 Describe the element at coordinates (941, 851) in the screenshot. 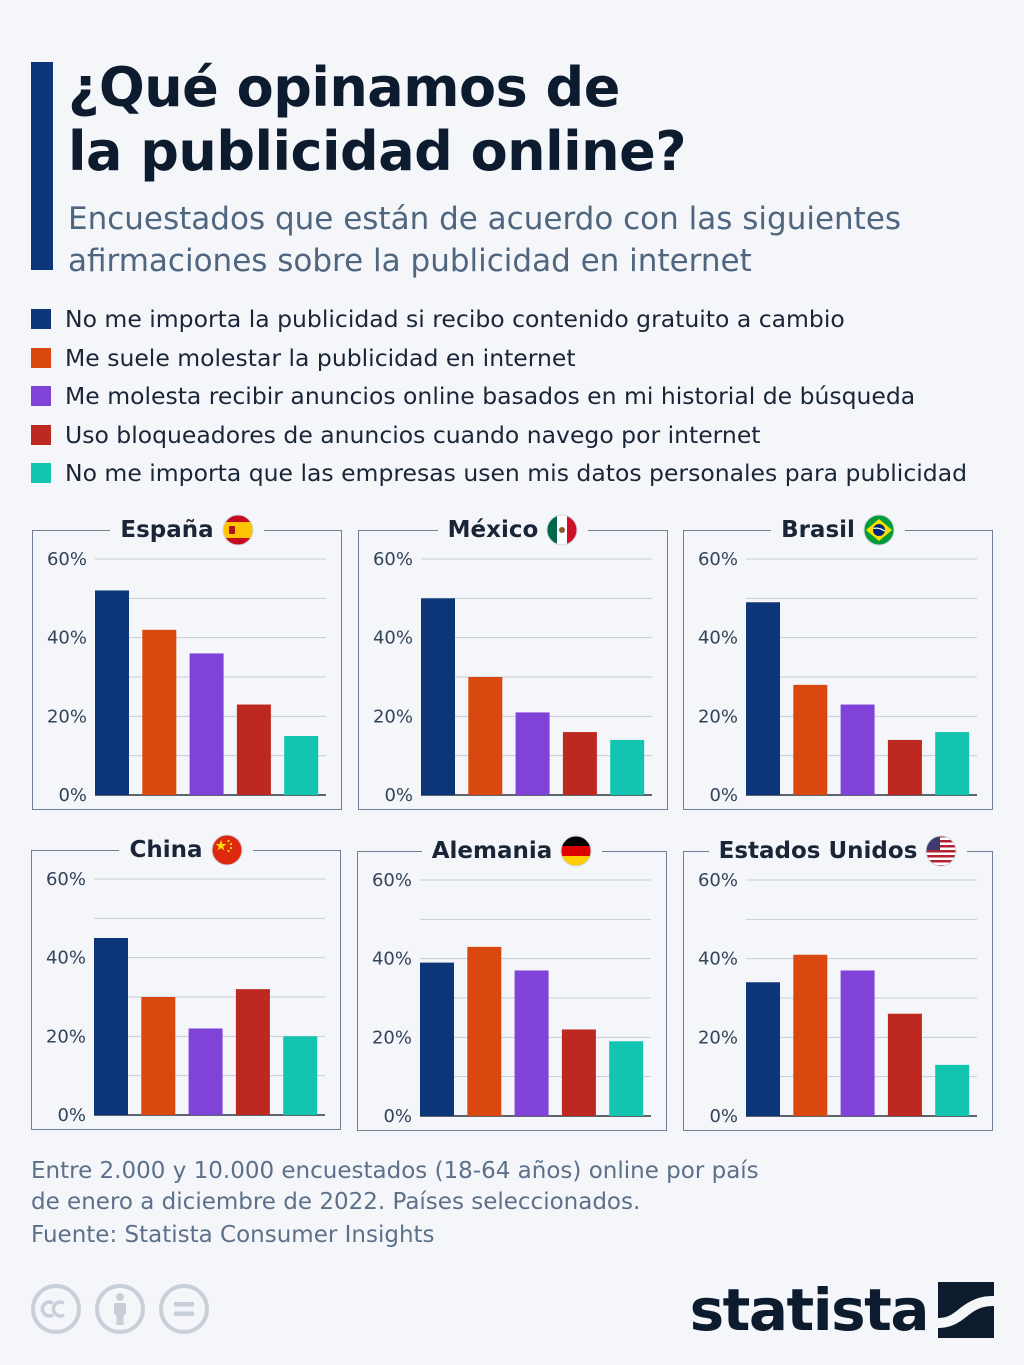

I see `usa-flag-icon` at that location.